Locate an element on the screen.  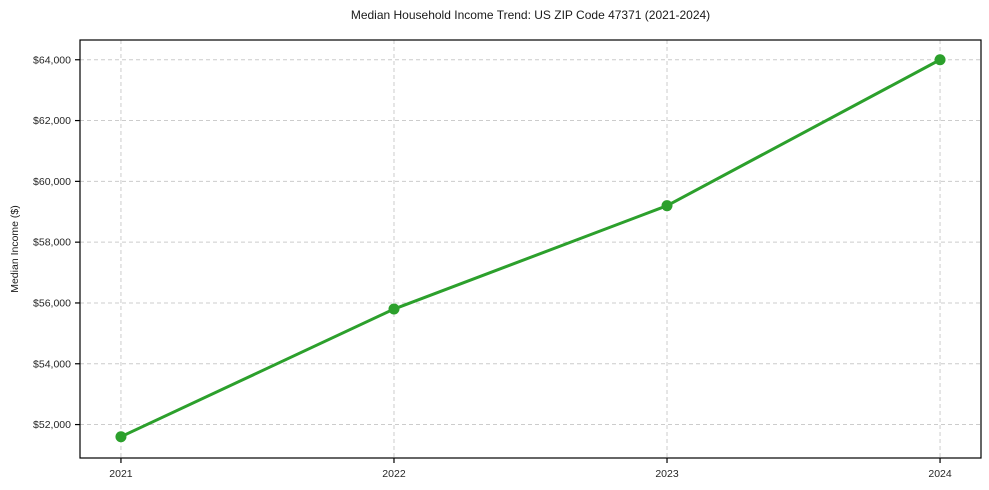
x-tick-label: 2024 is located at coordinates (940, 474).